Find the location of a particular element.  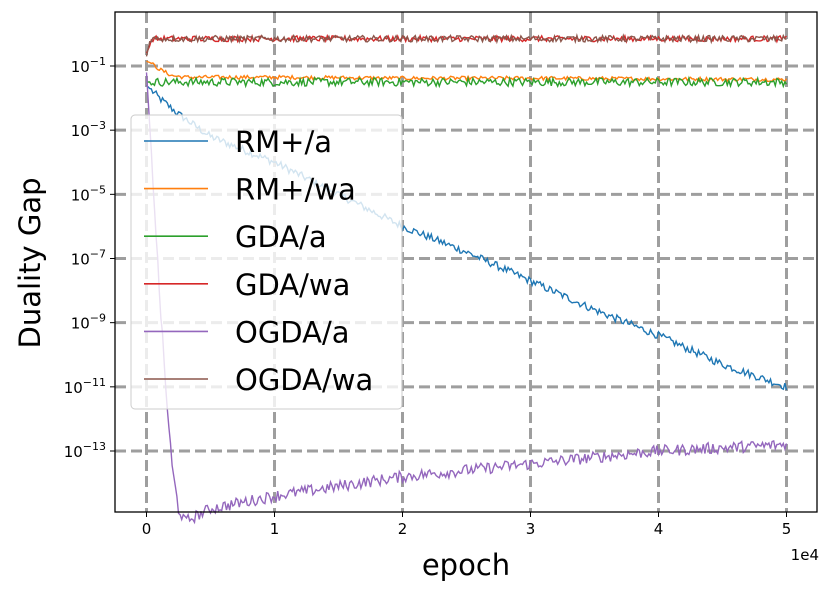

x-offset-label: 1e4 is located at coordinates (805, 555).